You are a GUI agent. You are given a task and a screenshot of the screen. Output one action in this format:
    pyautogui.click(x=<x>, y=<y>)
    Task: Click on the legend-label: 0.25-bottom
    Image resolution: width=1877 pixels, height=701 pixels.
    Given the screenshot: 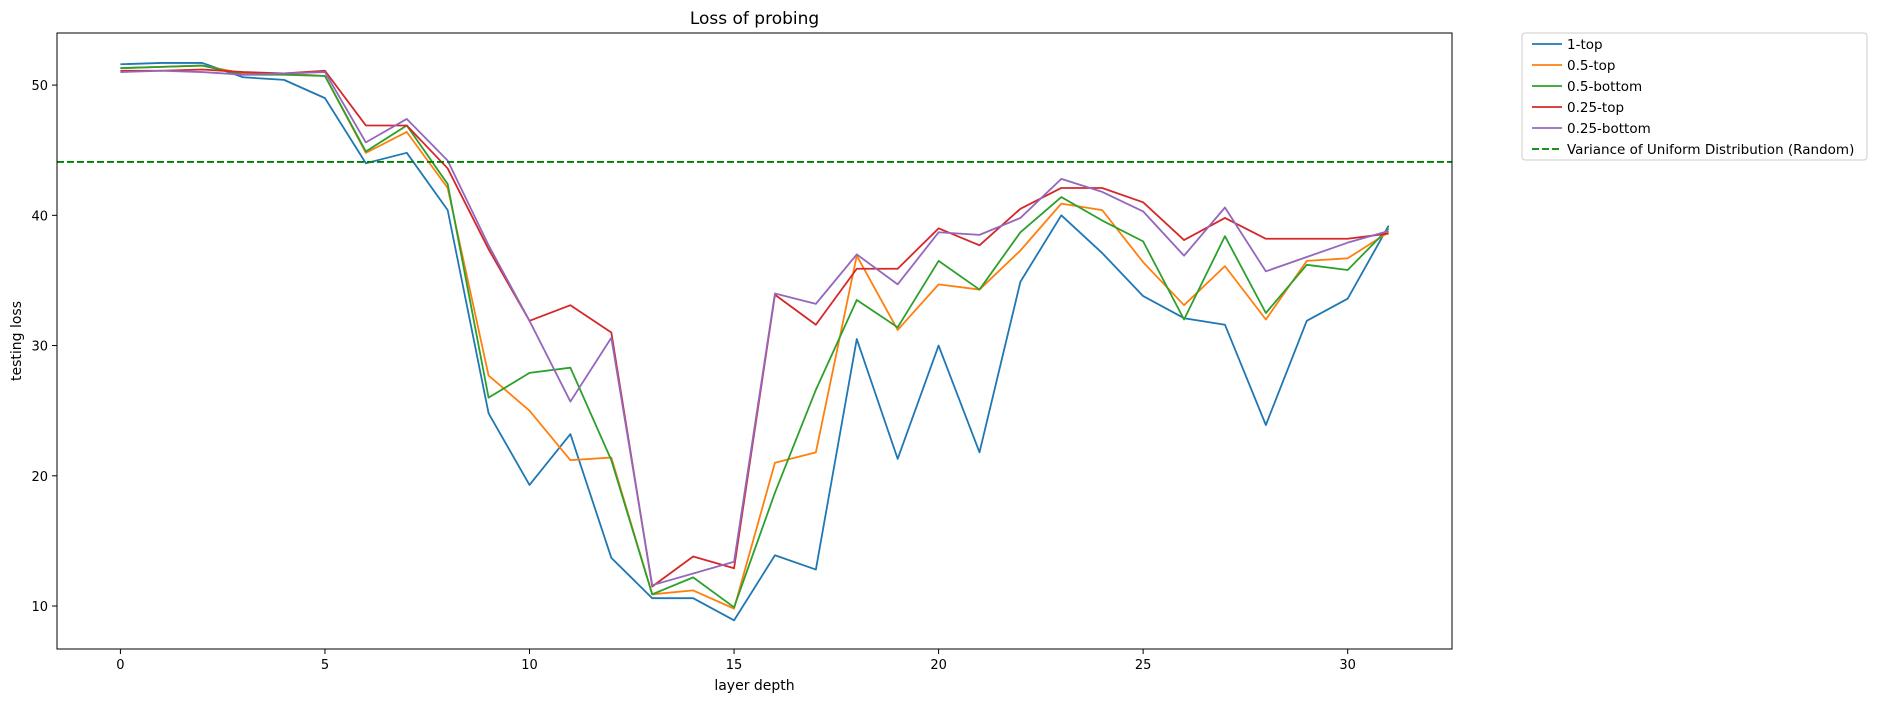 What is the action you would take?
    pyautogui.click(x=1609, y=129)
    